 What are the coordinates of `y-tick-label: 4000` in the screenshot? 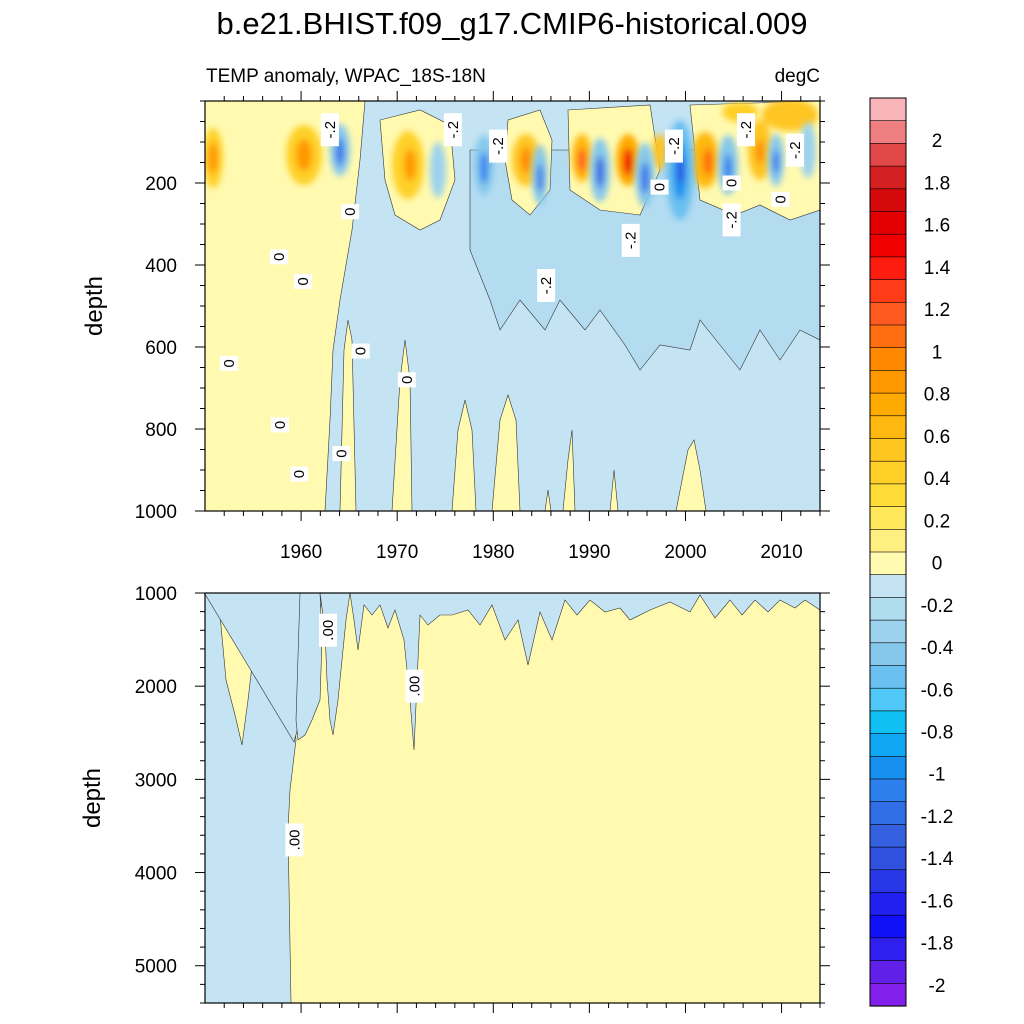 It's located at (156, 874).